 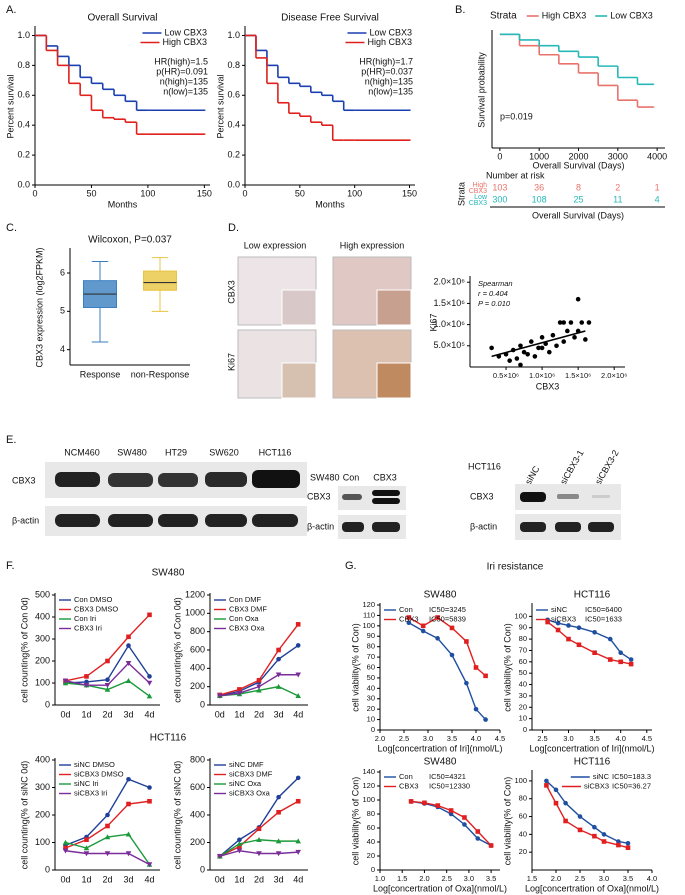 What do you see at coordinates (185, 32) in the screenshot?
I see `legend-label: Low CBX3` at bounding box center [185, 32].